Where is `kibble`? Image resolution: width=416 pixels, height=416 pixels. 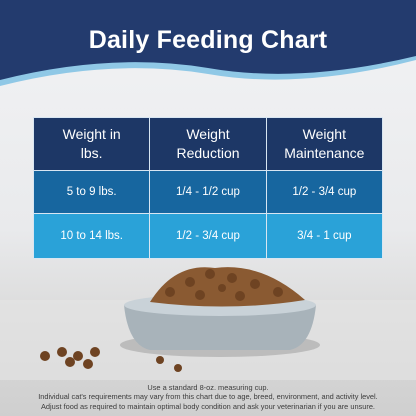
kibble is located at coordinates (161, 320).